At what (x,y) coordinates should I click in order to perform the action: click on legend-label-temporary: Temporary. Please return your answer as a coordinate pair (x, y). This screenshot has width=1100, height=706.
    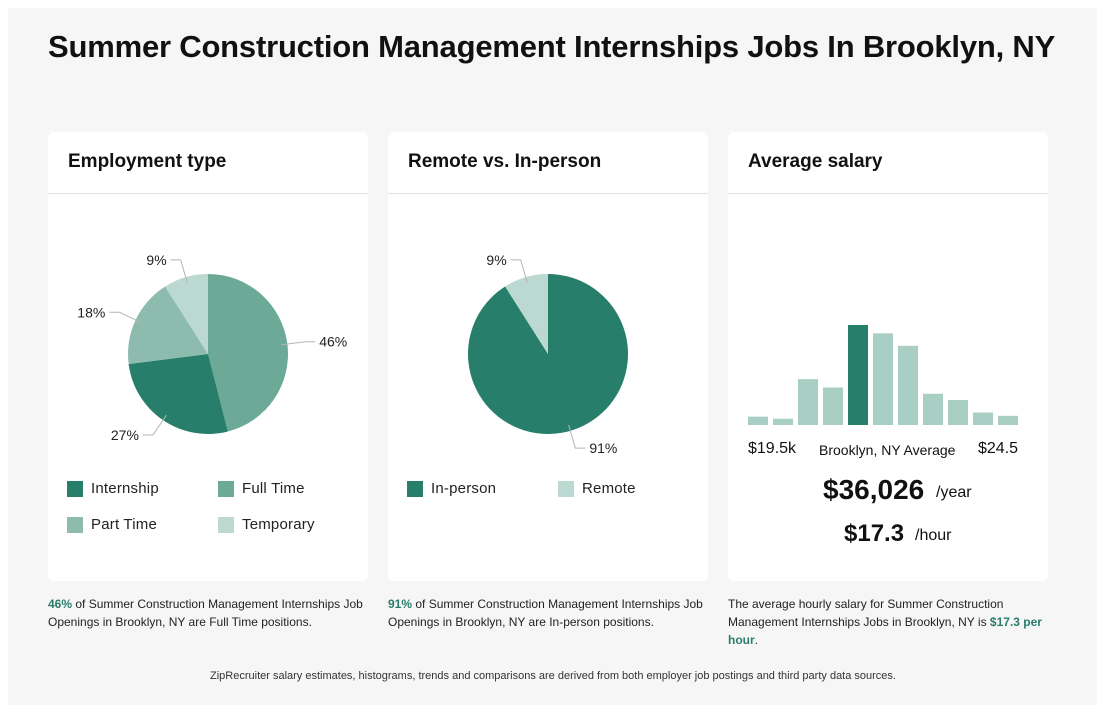
    Looking at the image, I should click on (278, 524).